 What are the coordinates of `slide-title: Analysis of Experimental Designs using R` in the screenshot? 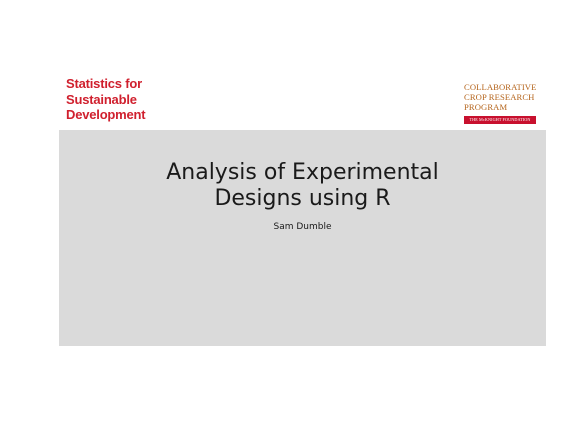 It's located at (302, 186).